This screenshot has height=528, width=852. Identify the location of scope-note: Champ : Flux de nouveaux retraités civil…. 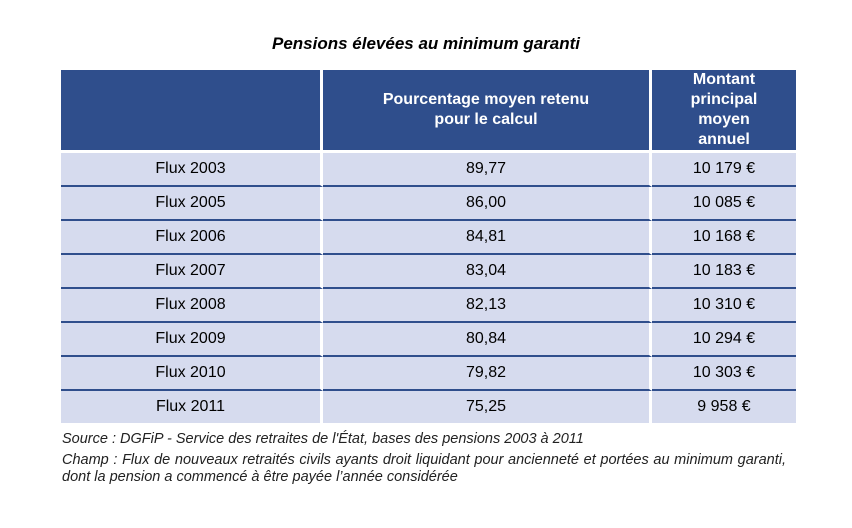
(424, 468).